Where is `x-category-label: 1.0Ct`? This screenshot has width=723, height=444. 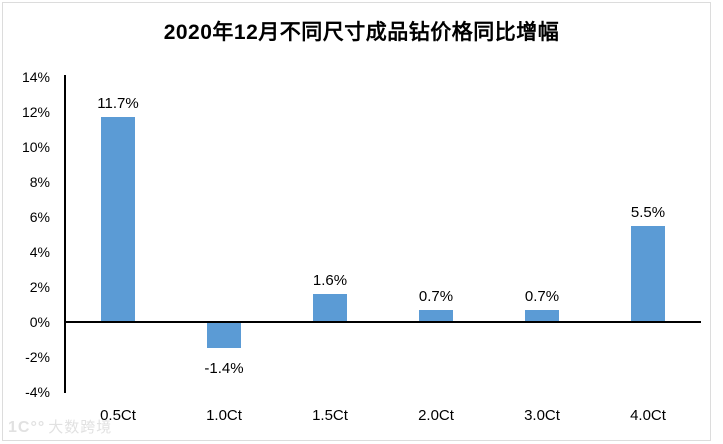 x-category-label: 1.0Ct is located at coordinates (224, 415).